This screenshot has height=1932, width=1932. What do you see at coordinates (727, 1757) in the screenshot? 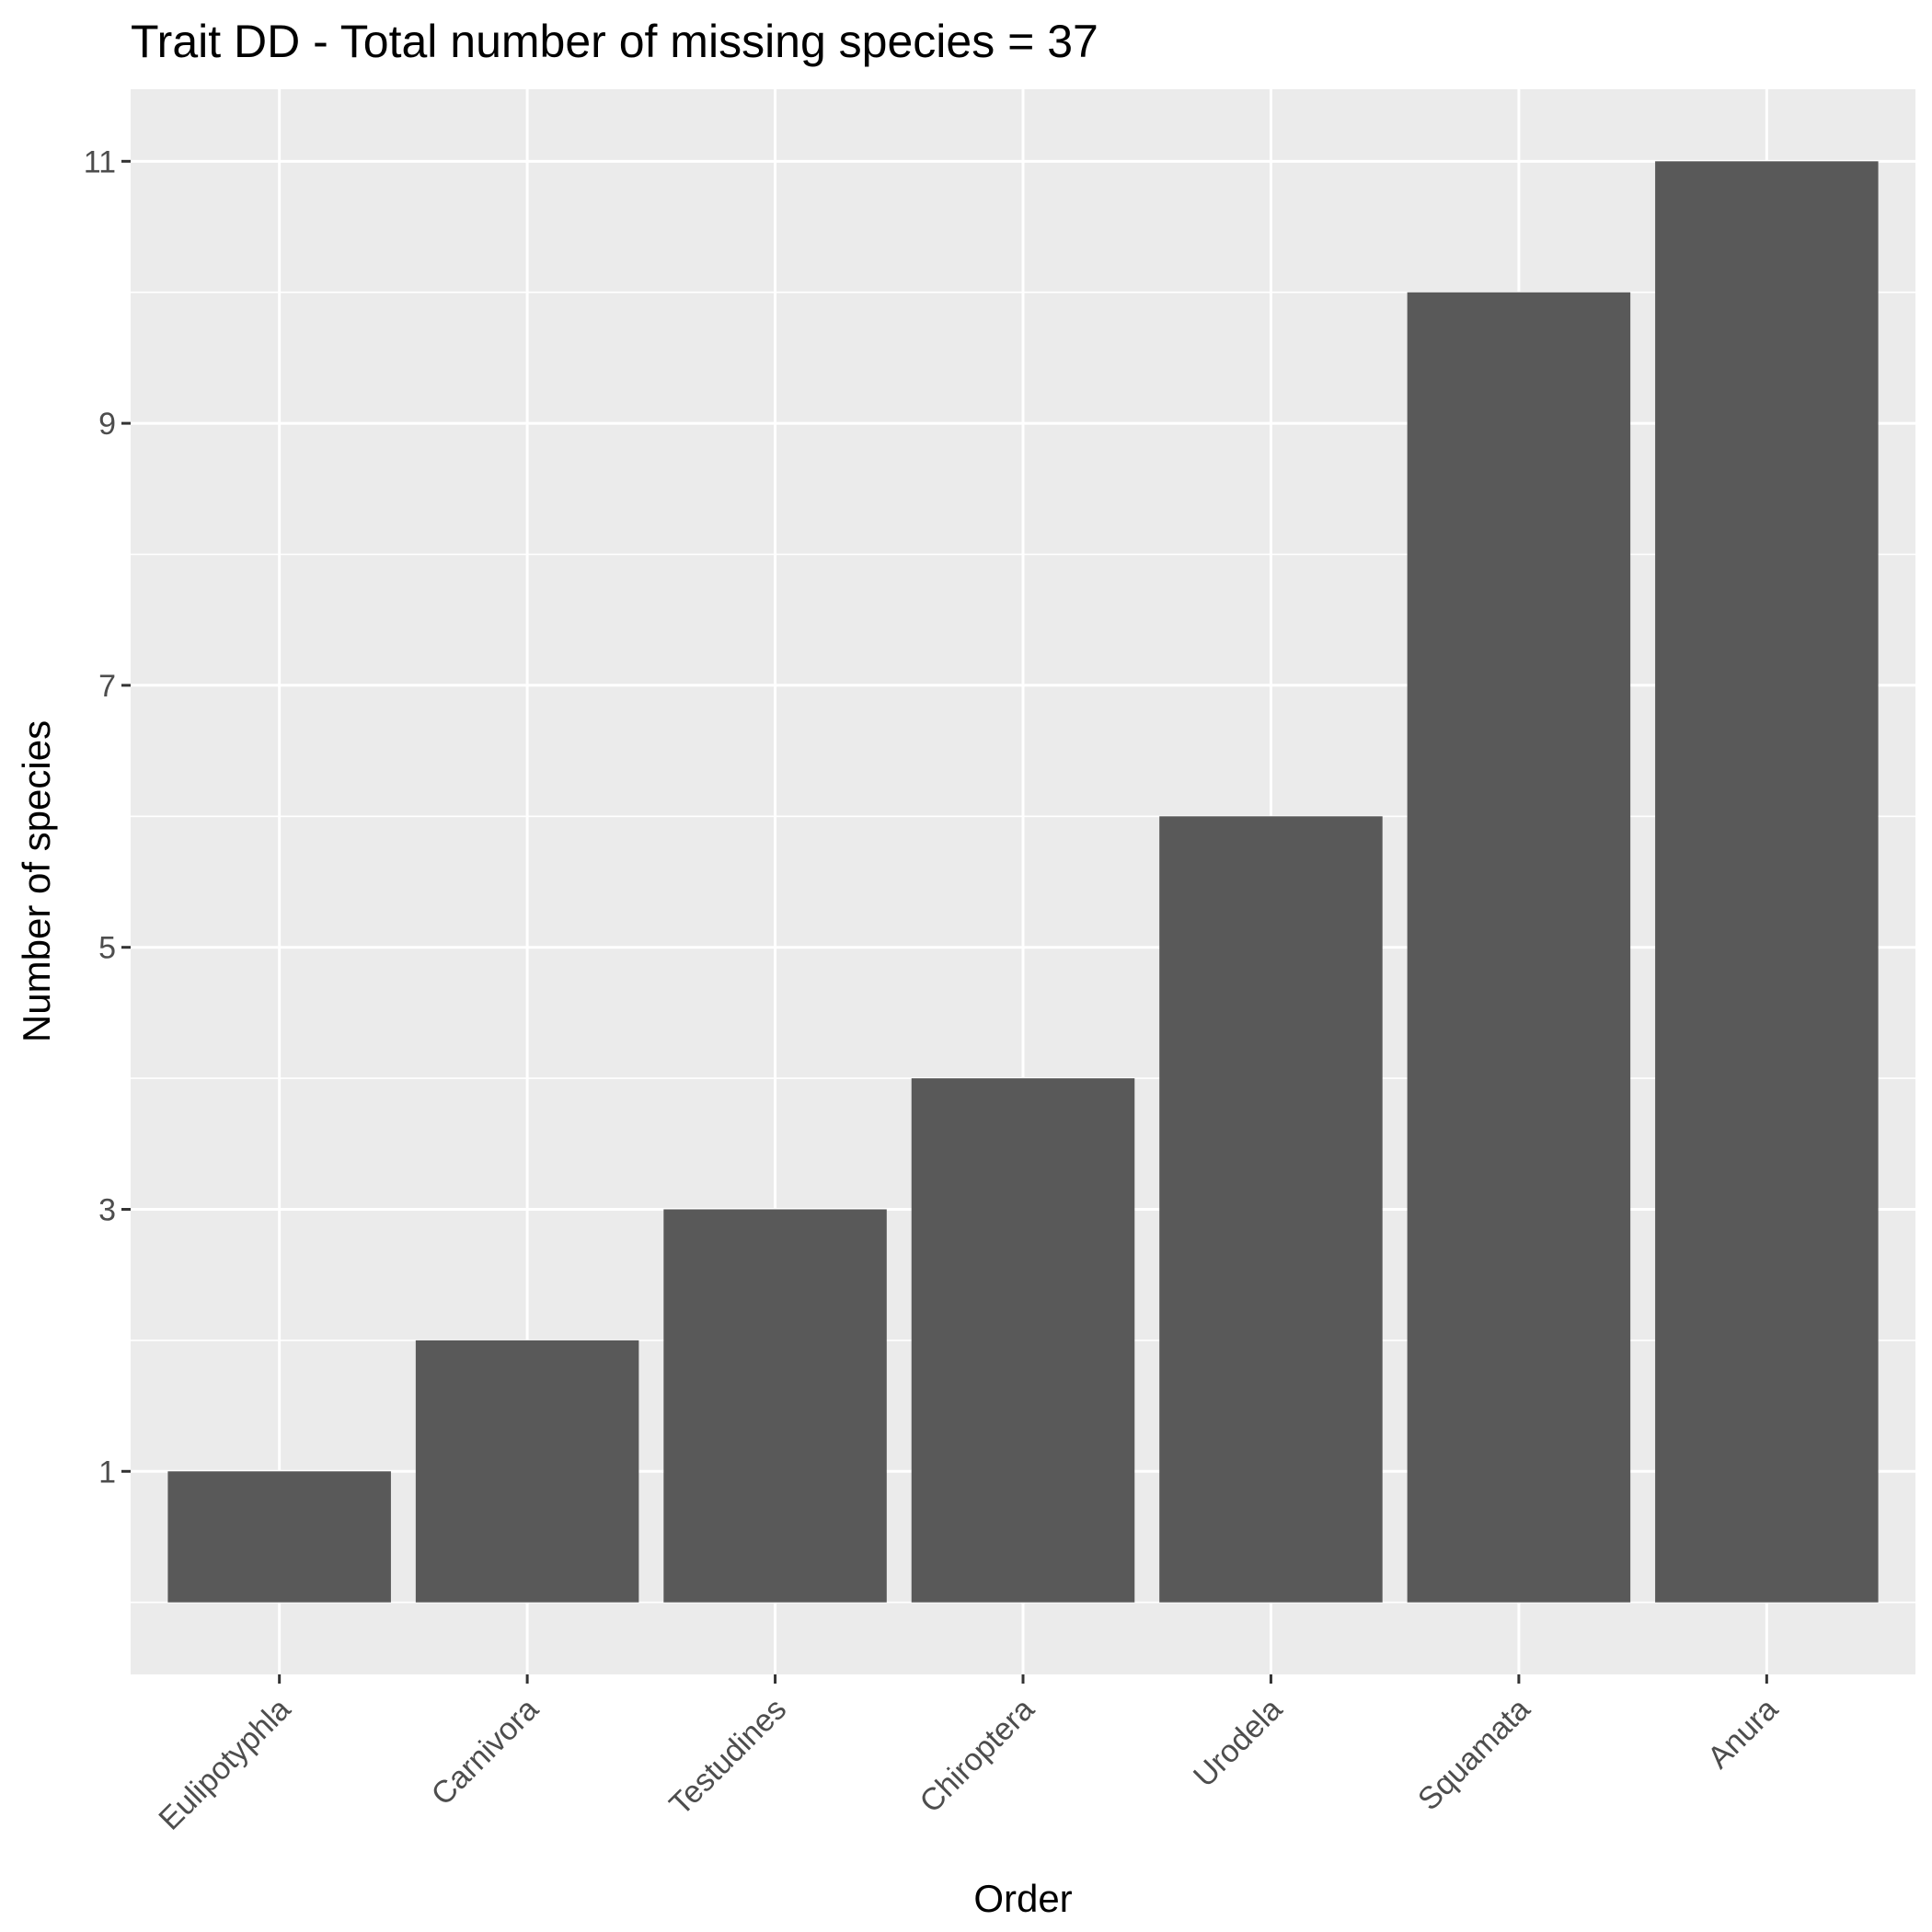
I see `x-tick-label: Testudines` at bounding box center [727, 1757].